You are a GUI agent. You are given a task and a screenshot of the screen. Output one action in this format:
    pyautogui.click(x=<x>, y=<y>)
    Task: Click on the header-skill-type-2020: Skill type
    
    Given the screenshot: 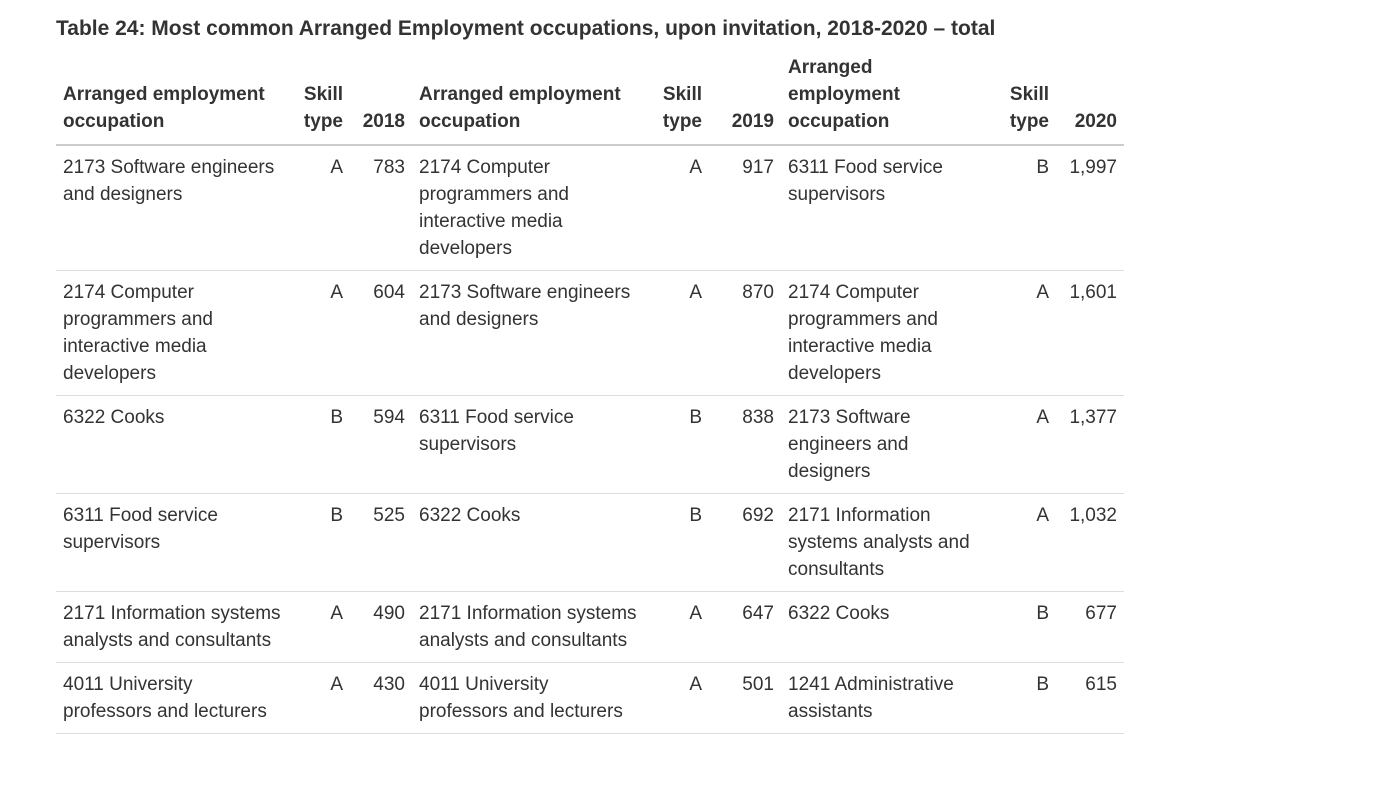 What is the action you would take?
    pyautogui.click(x=1023, y=100)
    